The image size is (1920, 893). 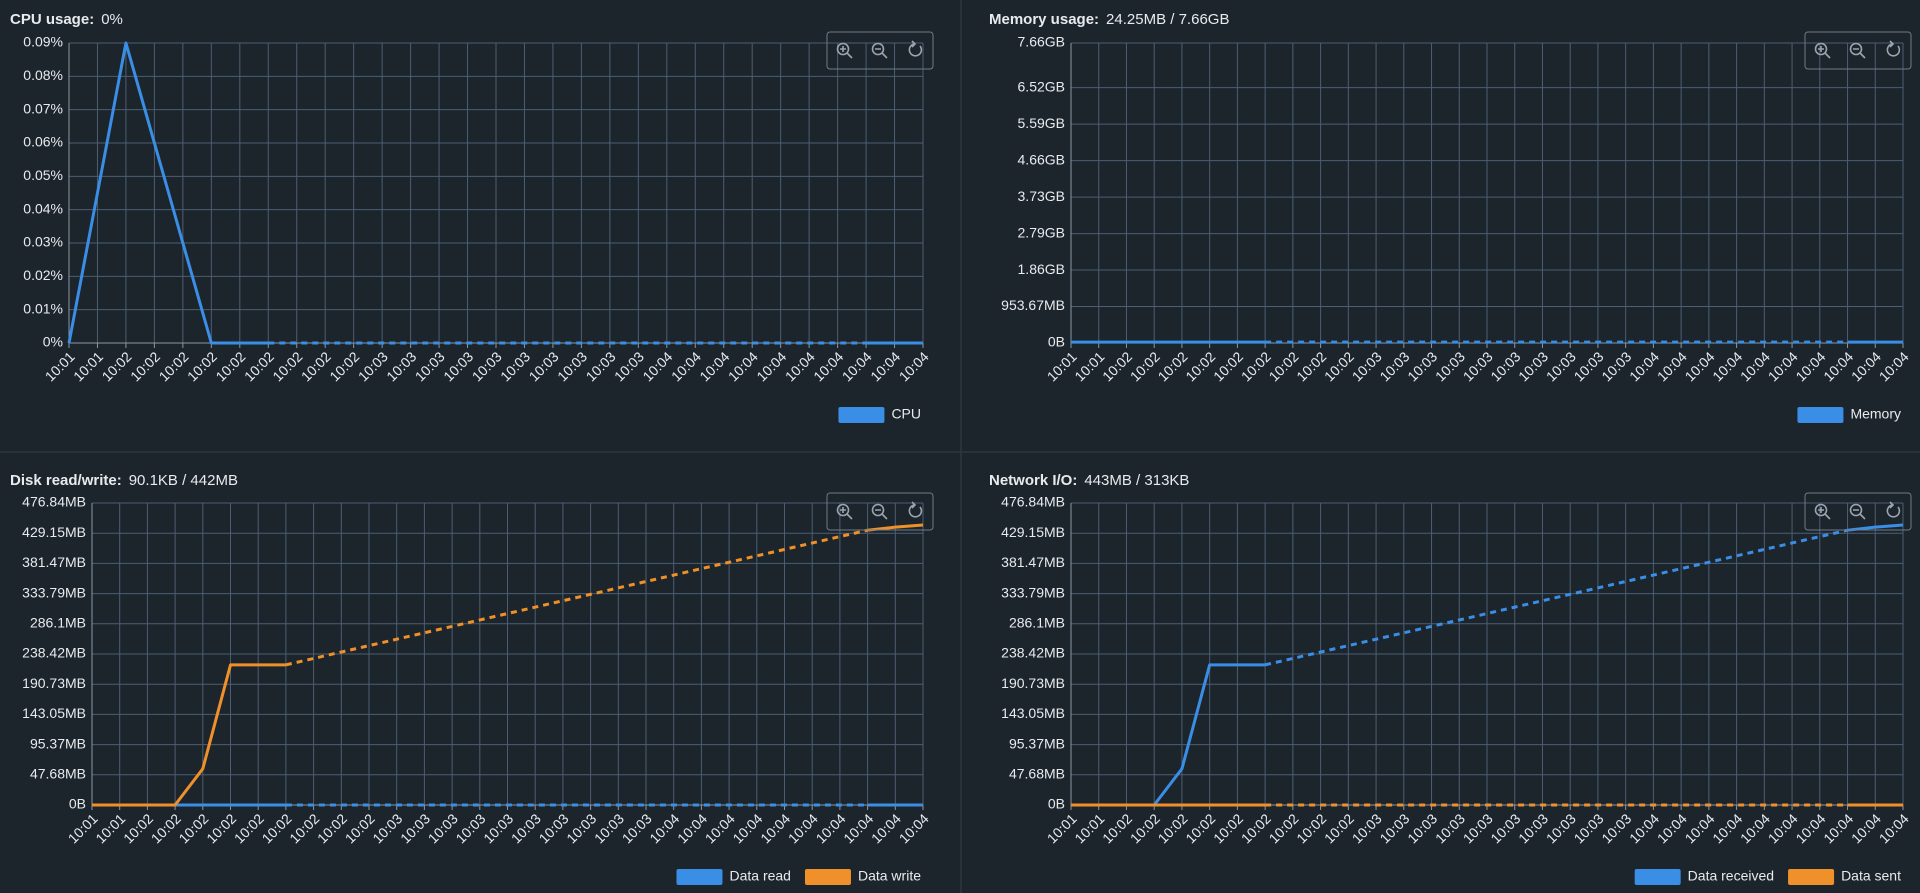 I want to click on chart-subtitle: 443MB / 313KB, so click(x=1136, y=480).